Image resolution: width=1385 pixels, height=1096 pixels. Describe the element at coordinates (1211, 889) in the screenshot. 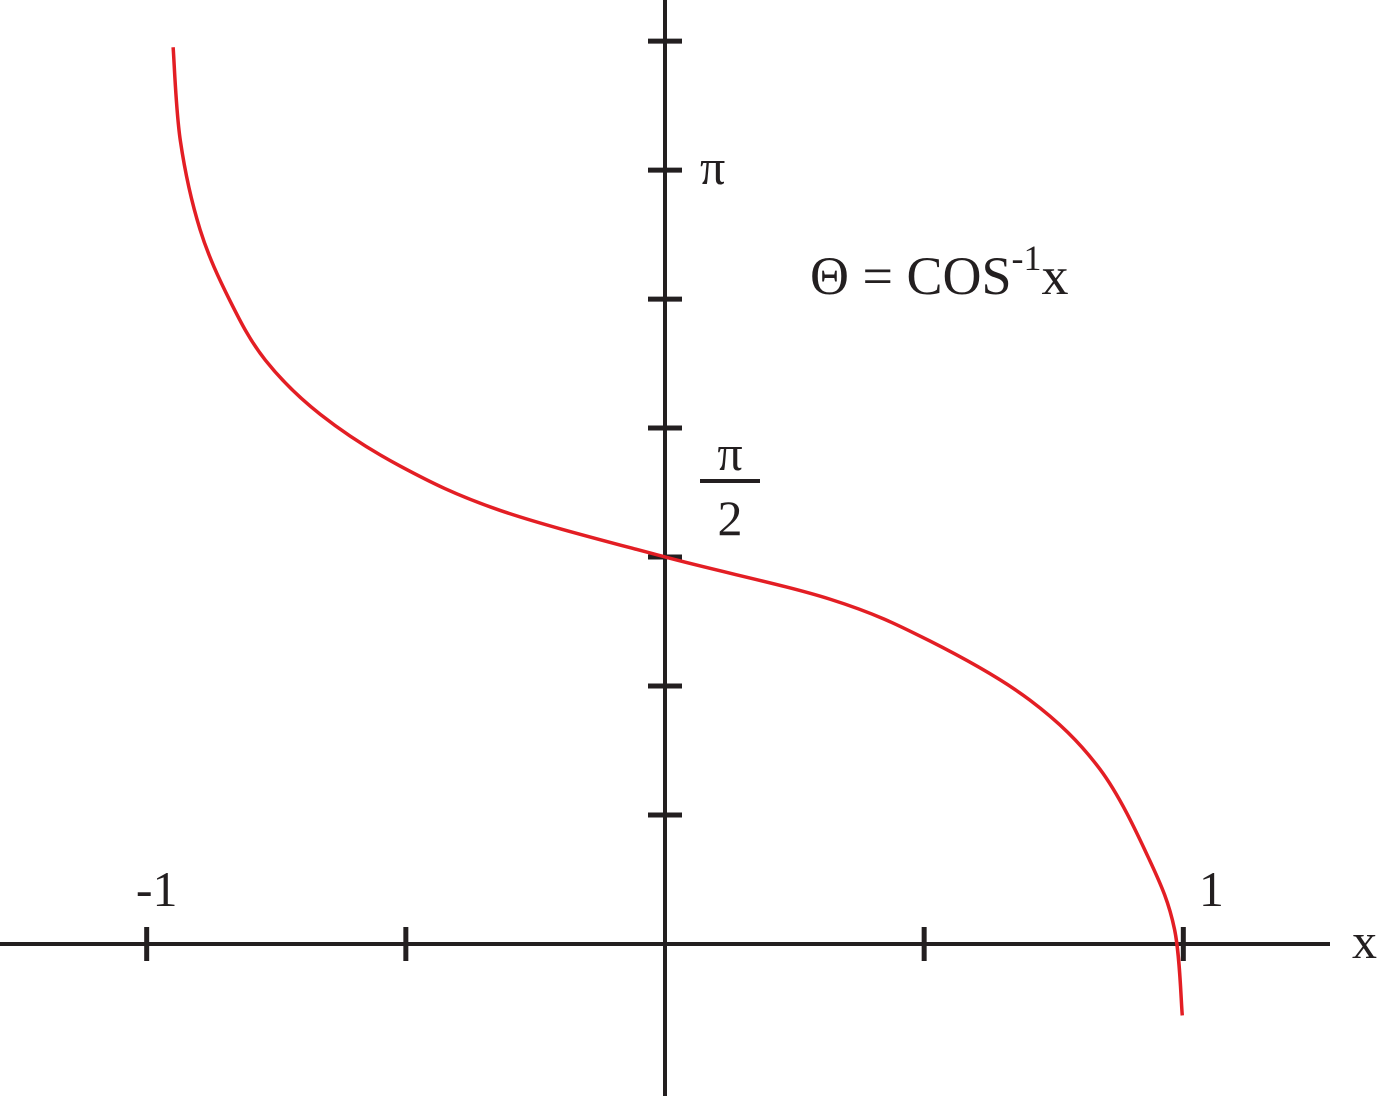

I see `x-tick-label: 1` at that location.